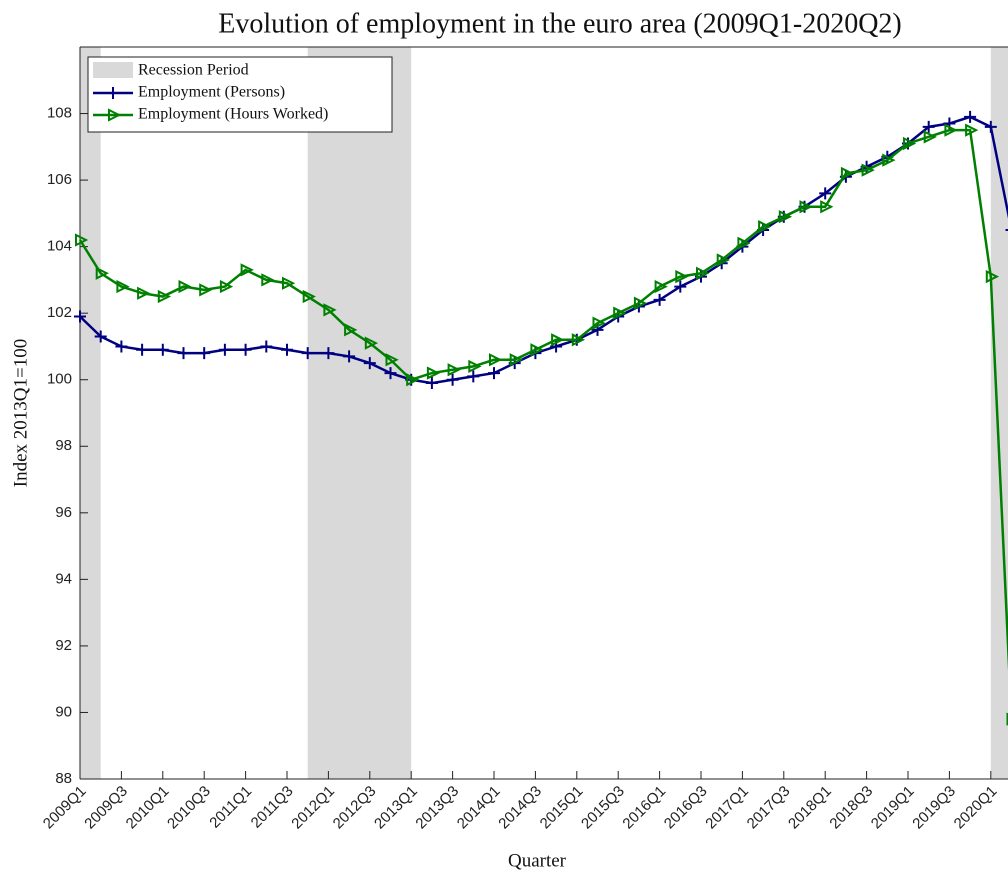  What do you see at coordinates (520, 808) in the screenshot?
I see `x-tick-label: 2014Q3` at bounding box center [520, 808].